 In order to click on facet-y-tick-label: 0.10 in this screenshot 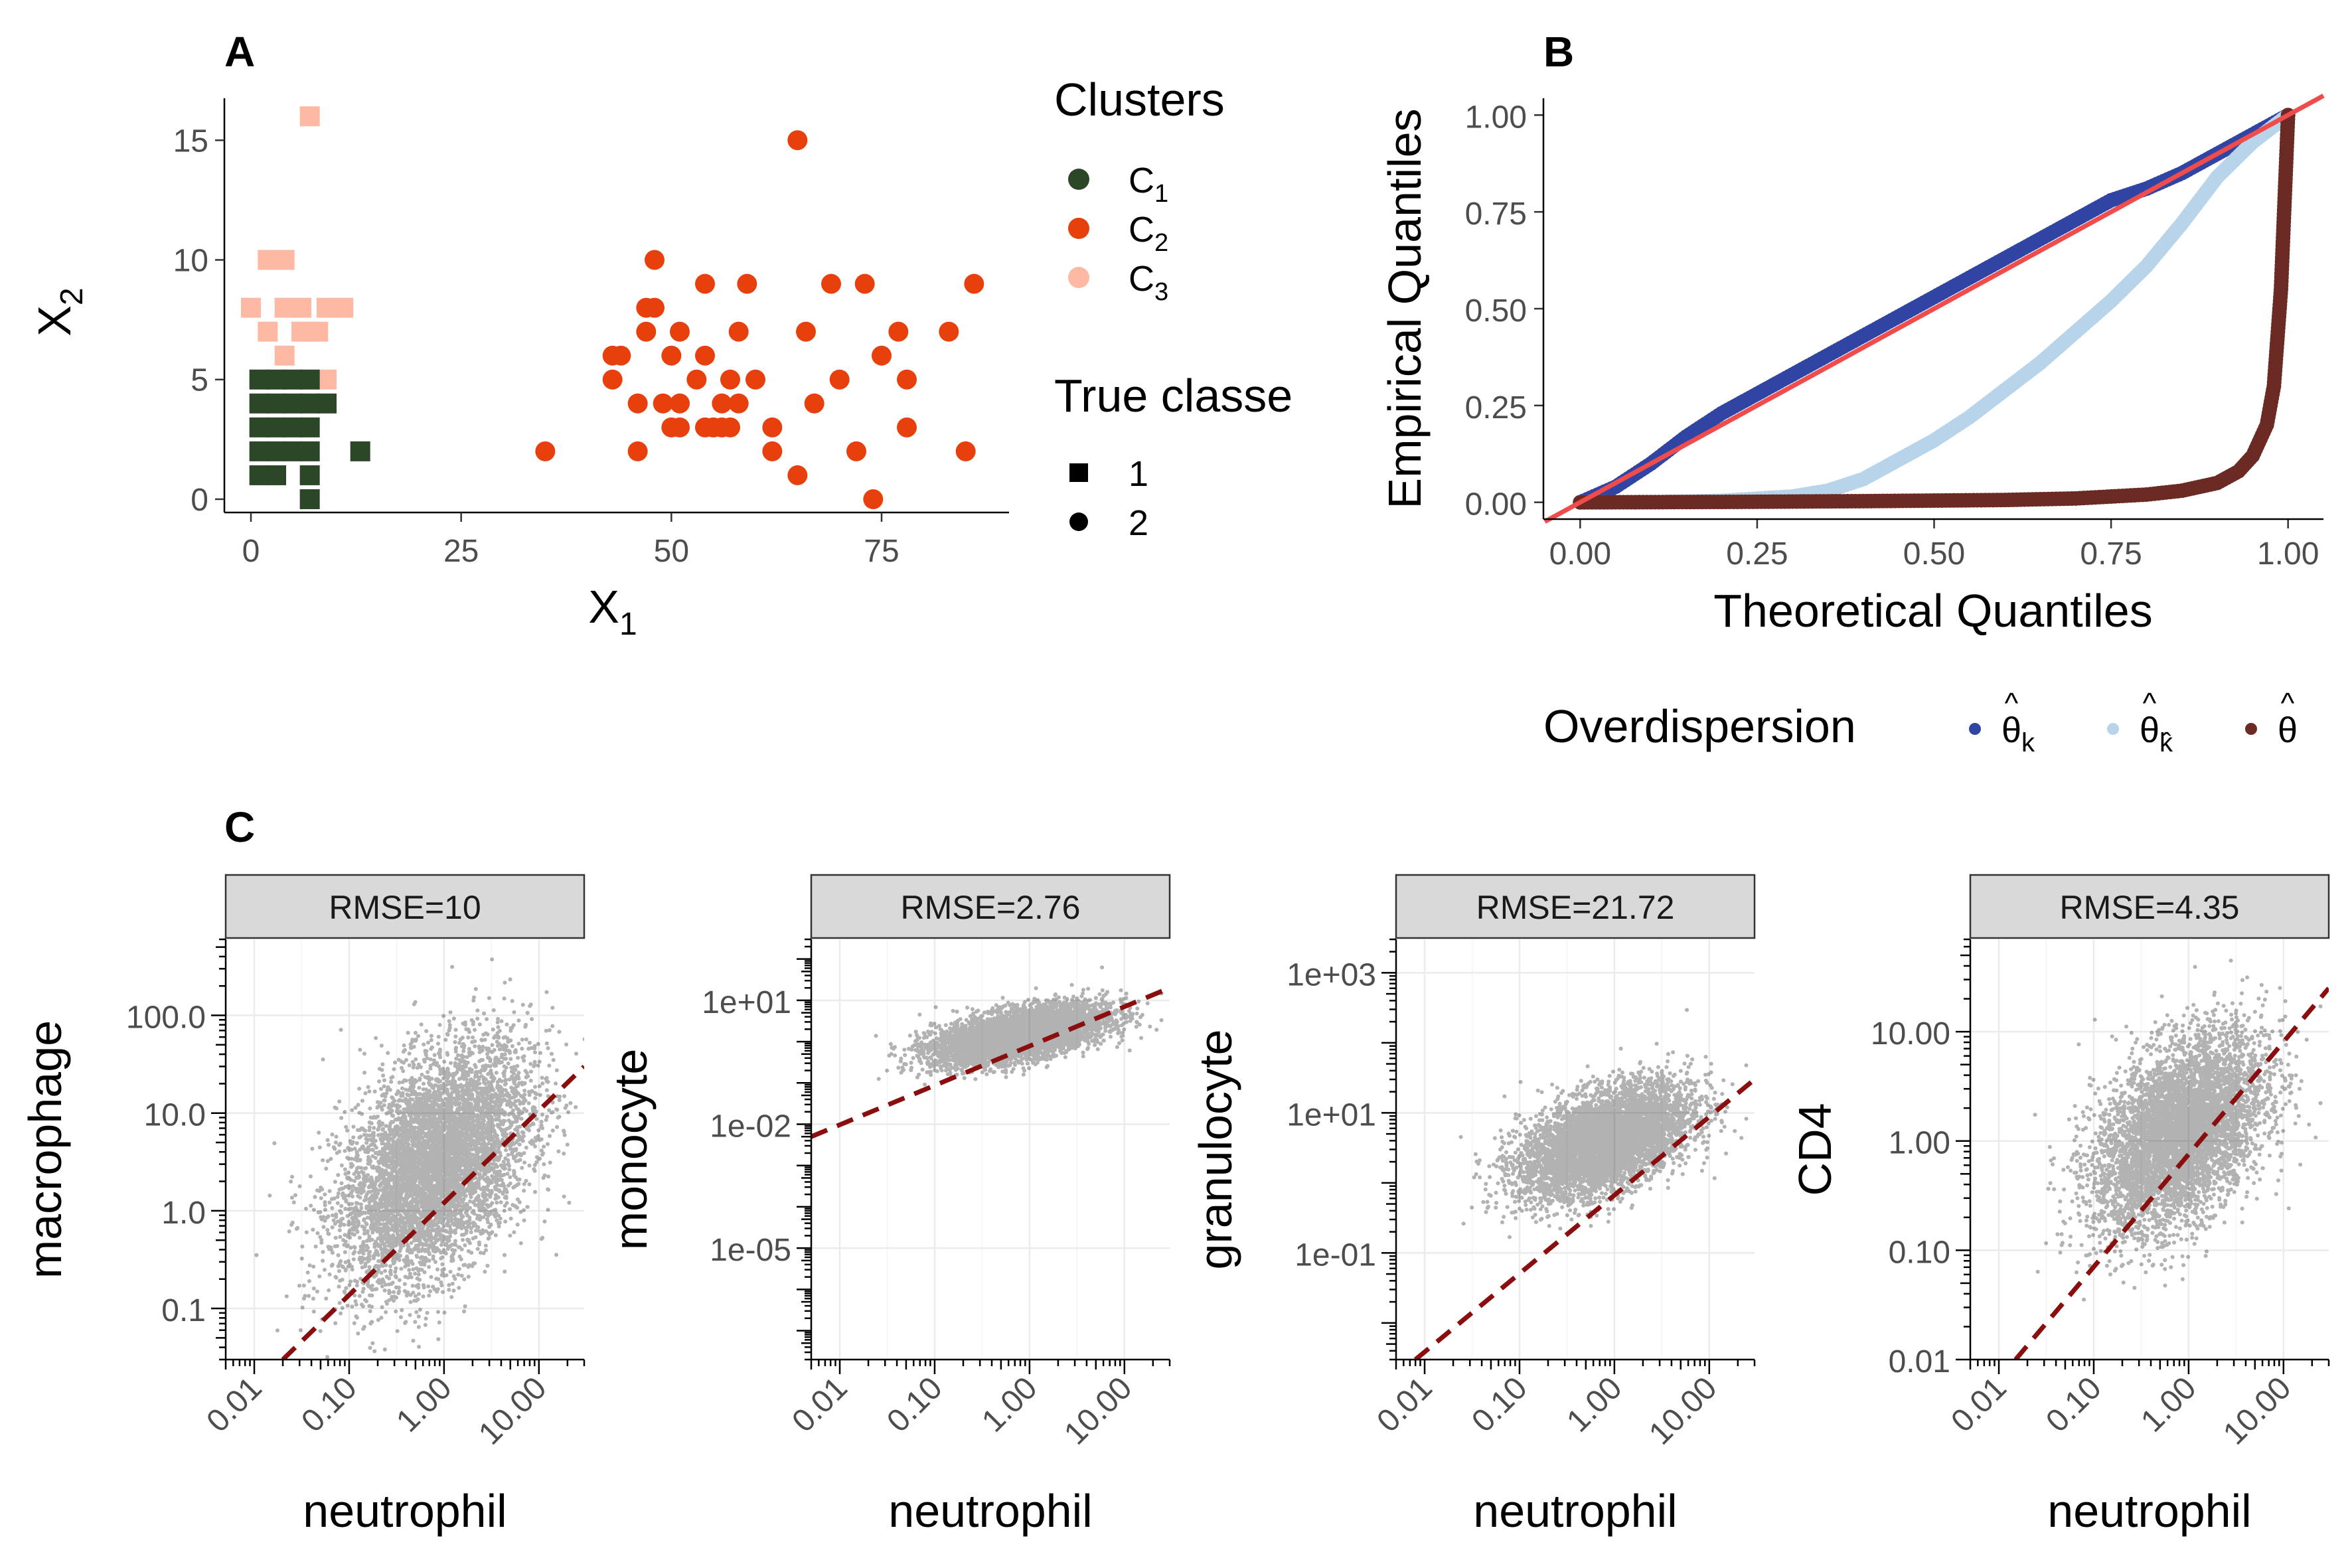, I will do `click(1920, 1253)`.